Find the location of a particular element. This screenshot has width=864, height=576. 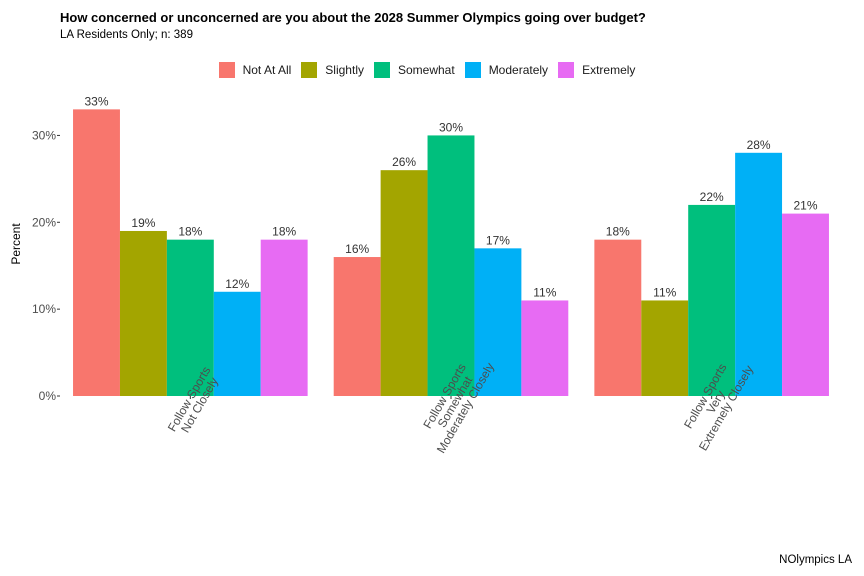

chart-caption: NOlympics LA is located at coordinates (815, 560).